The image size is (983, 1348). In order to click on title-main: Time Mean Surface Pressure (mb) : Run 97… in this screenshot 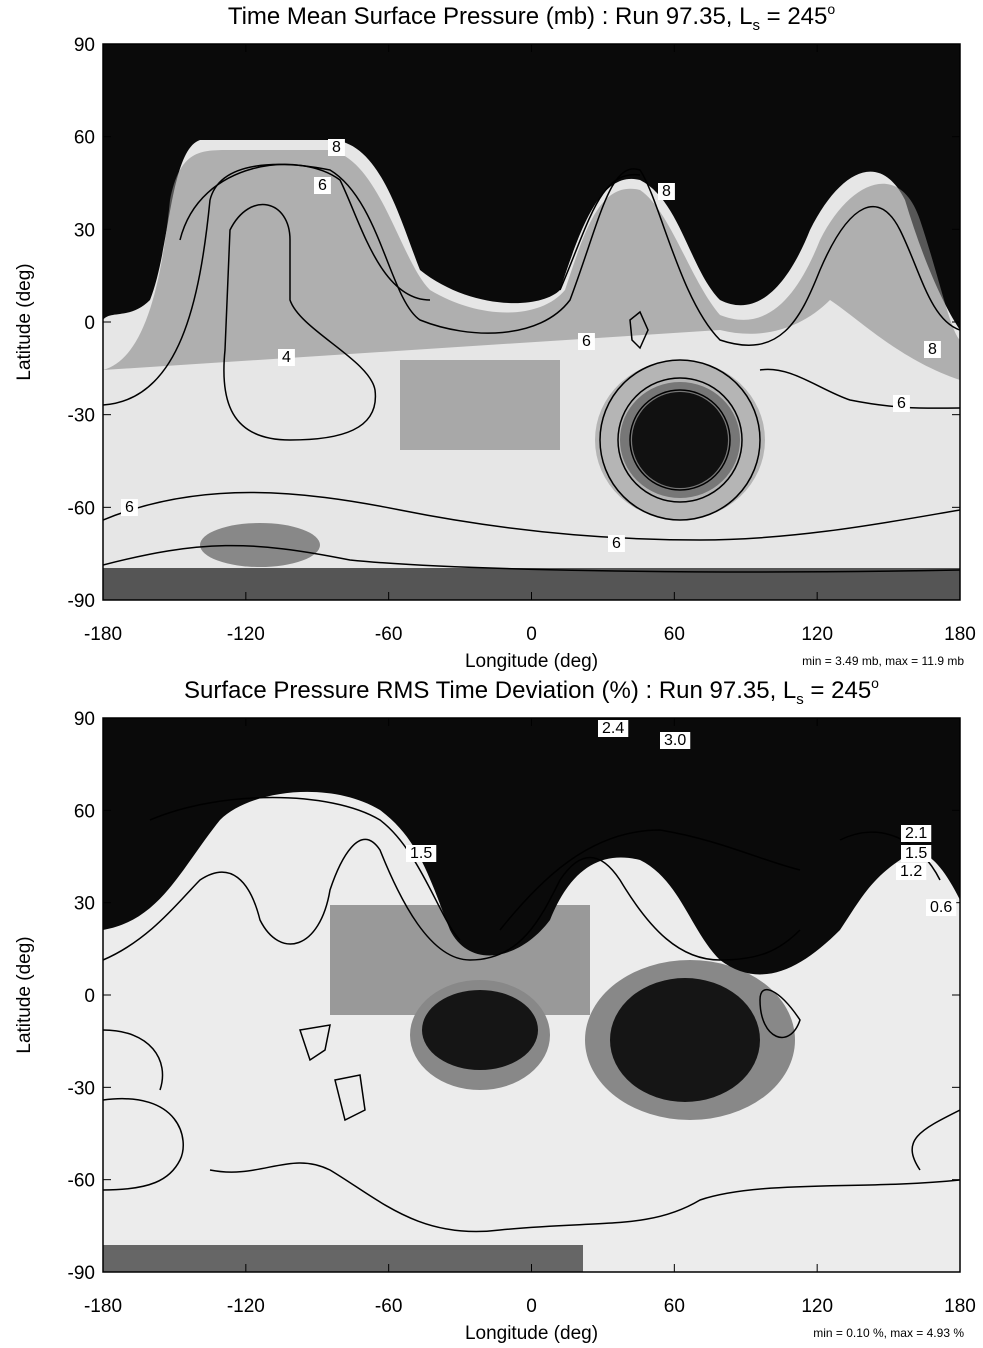, I will do `click(490, 16)`.